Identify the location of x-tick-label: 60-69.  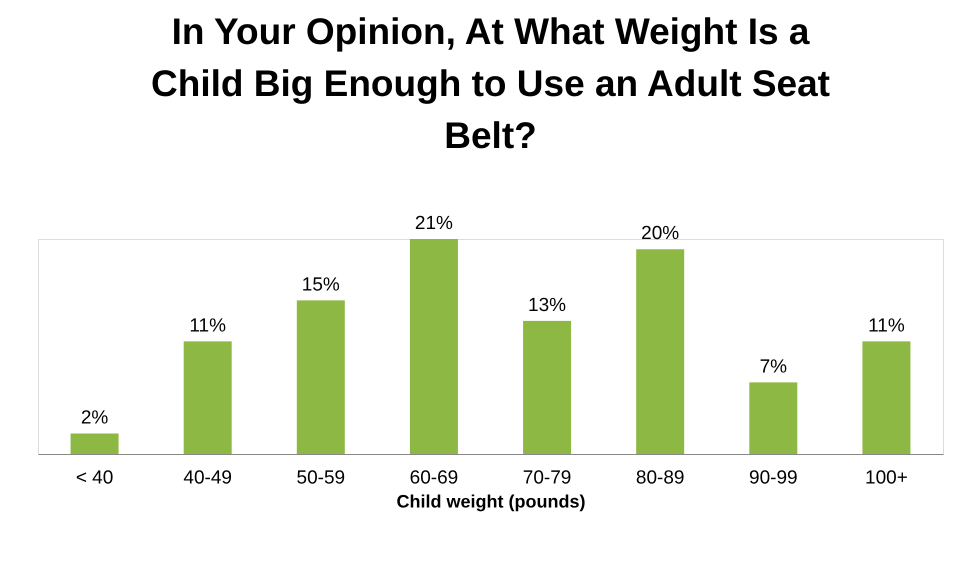
(434, 478).